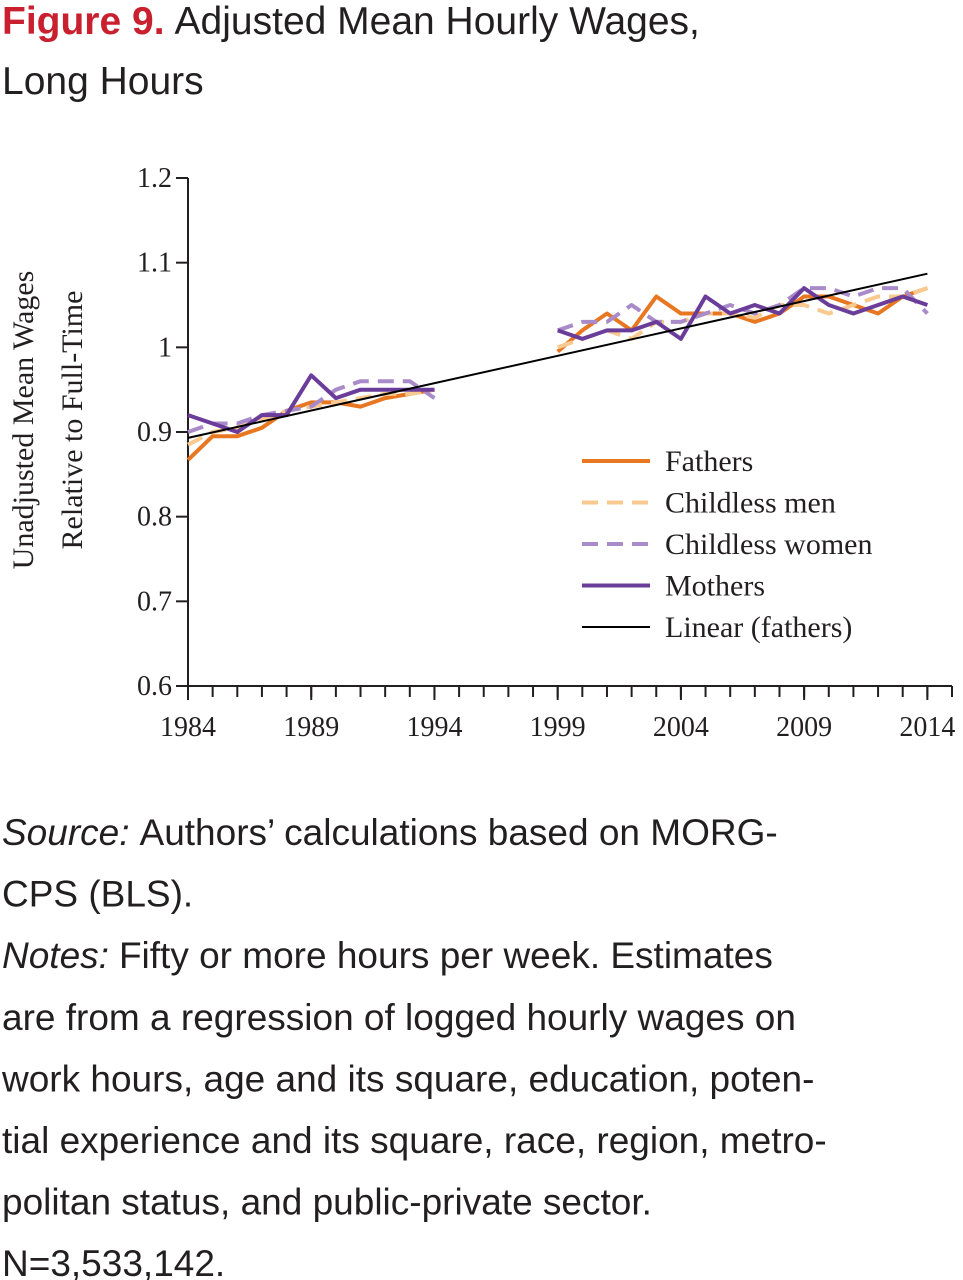 The image size is (963, 1280). I want to click on legend-label: Fathers, so click(709, 461).